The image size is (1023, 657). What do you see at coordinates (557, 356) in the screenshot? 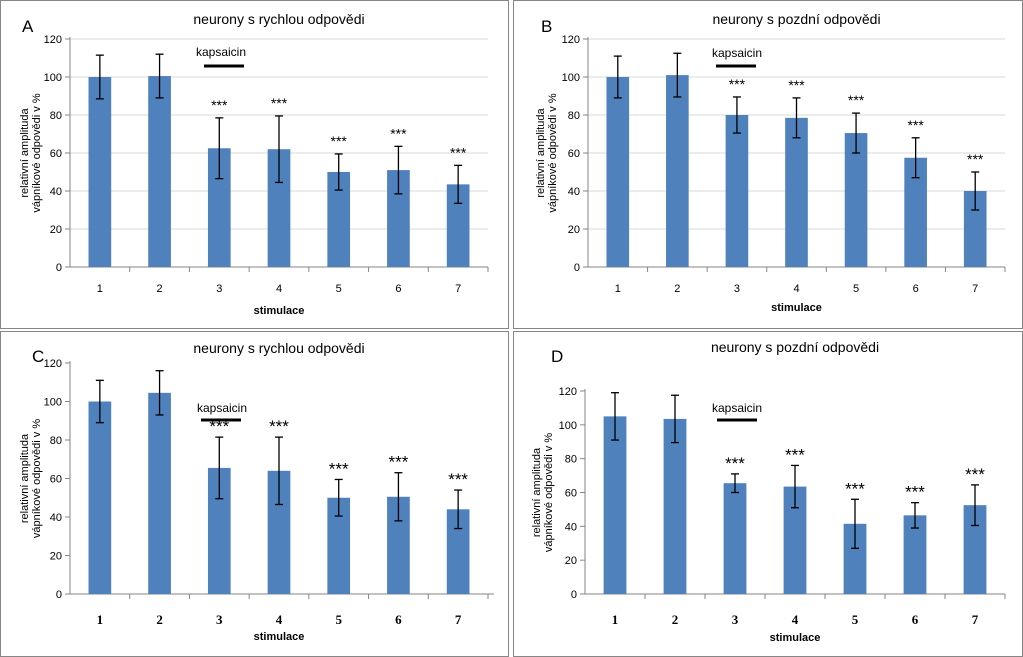
I see `panel-letter: D` at bounding box center [557, 356].